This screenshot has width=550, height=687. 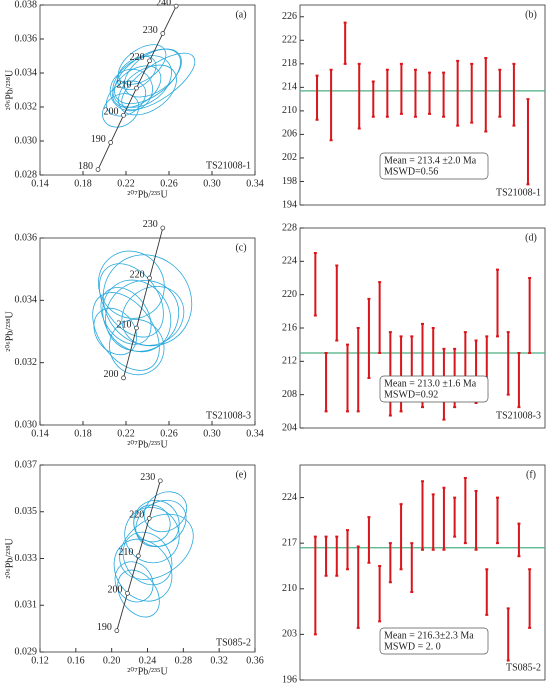 I want to click on y-tick-label: 0.029, so click(x=26, y=651).